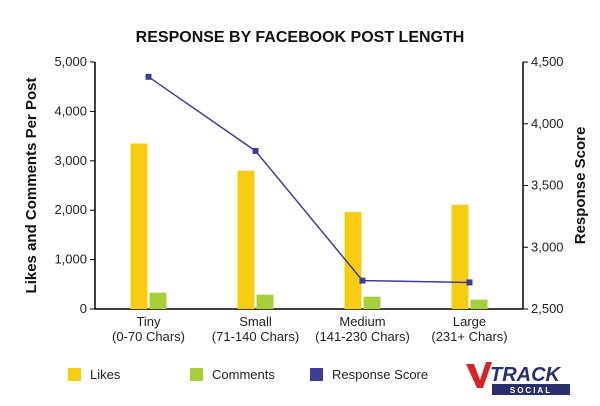 This screenshot has height=406, width=600. Describe the element at coordinates (70, 110) in the screenshot. I see `left-tick-label: 4,000` at that location.